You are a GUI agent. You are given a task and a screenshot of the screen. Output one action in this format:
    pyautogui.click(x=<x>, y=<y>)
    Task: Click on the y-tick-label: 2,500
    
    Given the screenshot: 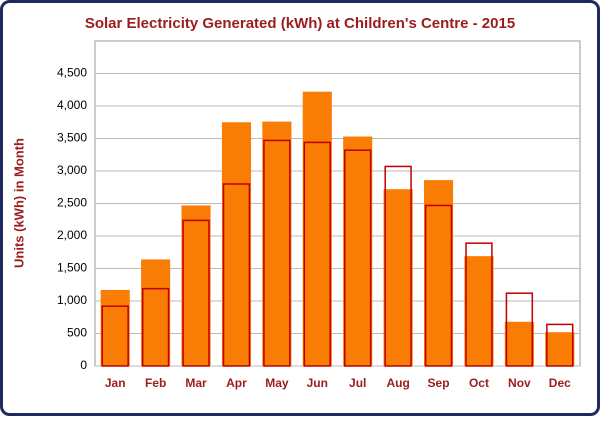 What is the action you would take?
    pyautogui.click(x=72, y=203)
    